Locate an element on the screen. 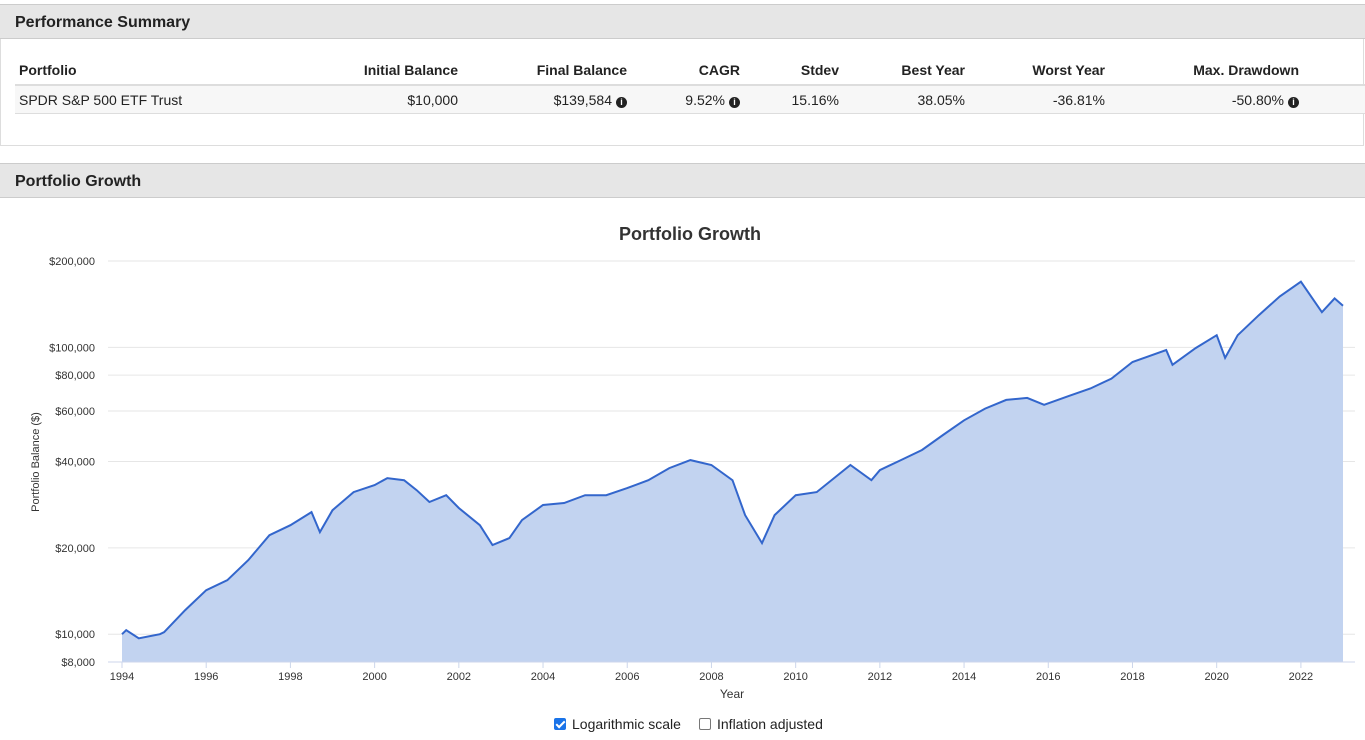 This screenshot has height=740, width=1365. column-header-text: Stdev is located at coordinates (819, 70).